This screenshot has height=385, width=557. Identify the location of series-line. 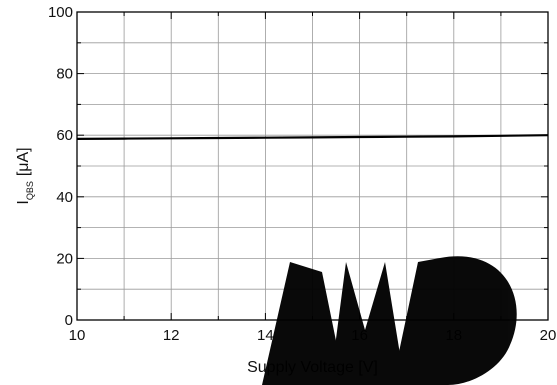
(312, 137).